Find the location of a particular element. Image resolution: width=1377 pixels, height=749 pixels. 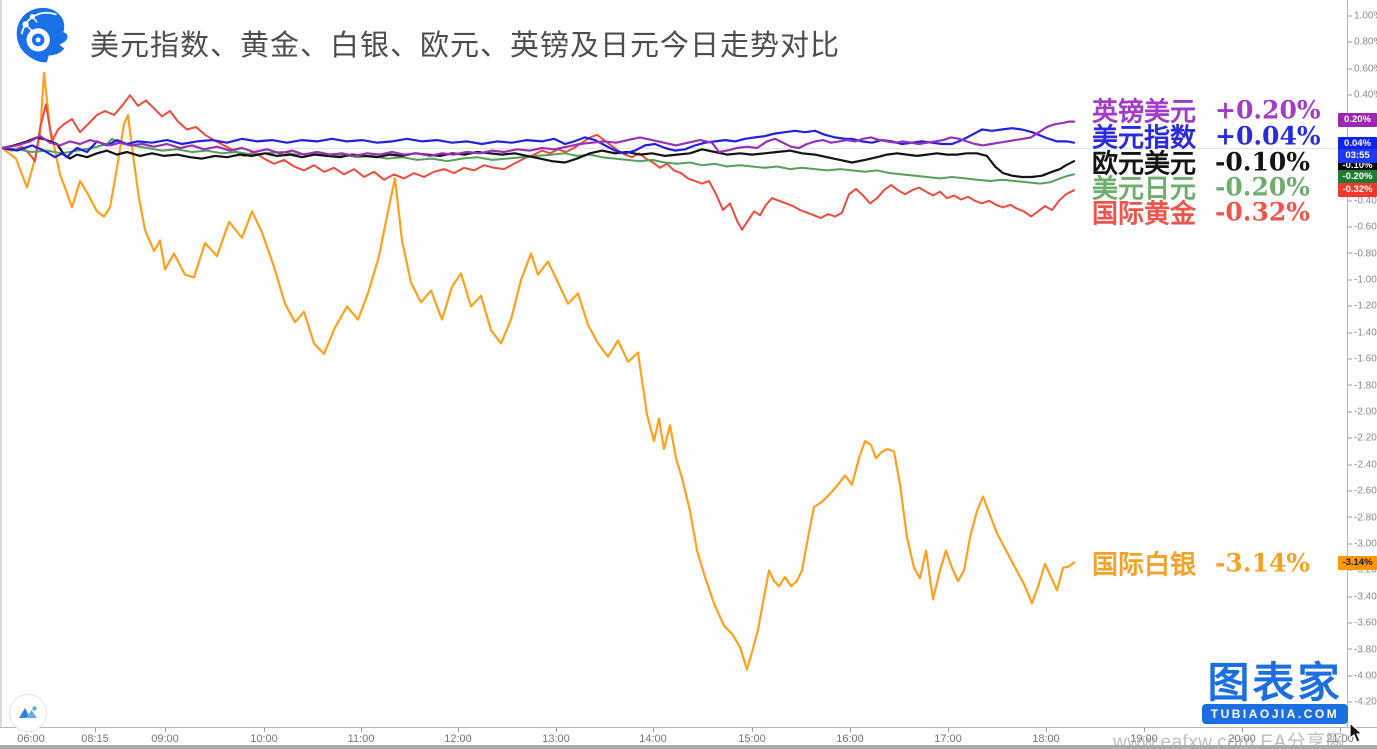

legend-value-3: -0.20% is located at coordinates (1263, 187).